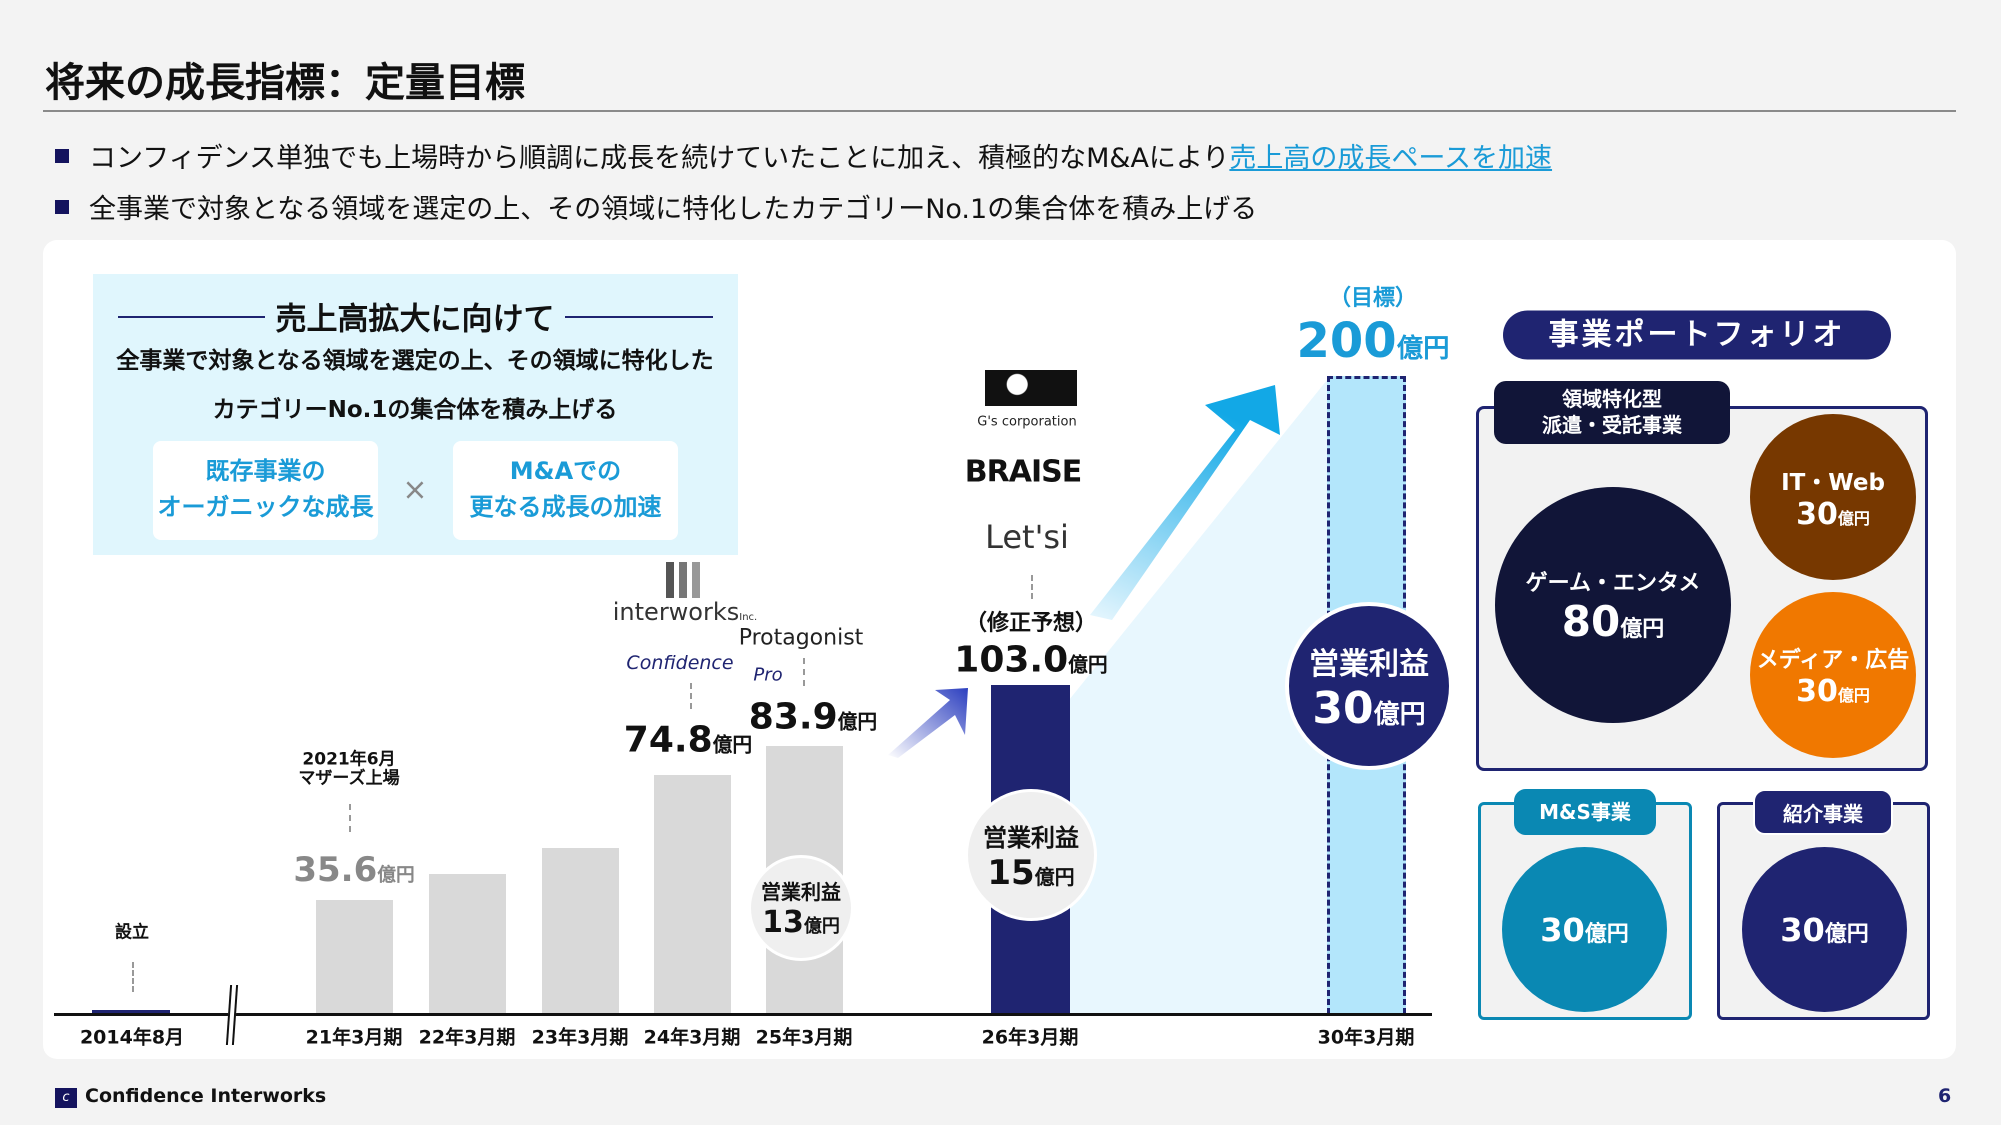 The image size is (2001, 1125). I want to click on listing-date: 2021年6月, so click(349, 759).